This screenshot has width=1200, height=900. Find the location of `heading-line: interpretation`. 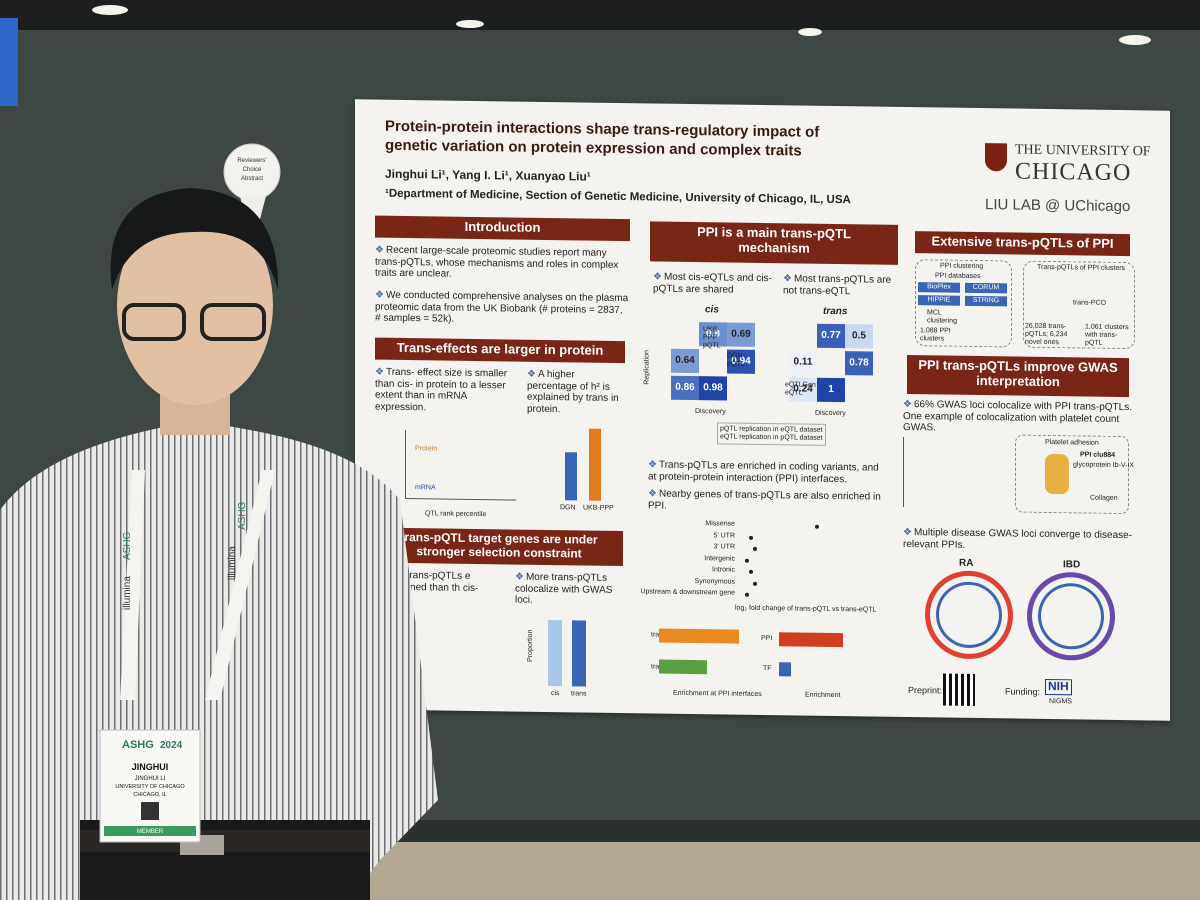

heading-line: interpretation is located at coordinates (1018, 381).